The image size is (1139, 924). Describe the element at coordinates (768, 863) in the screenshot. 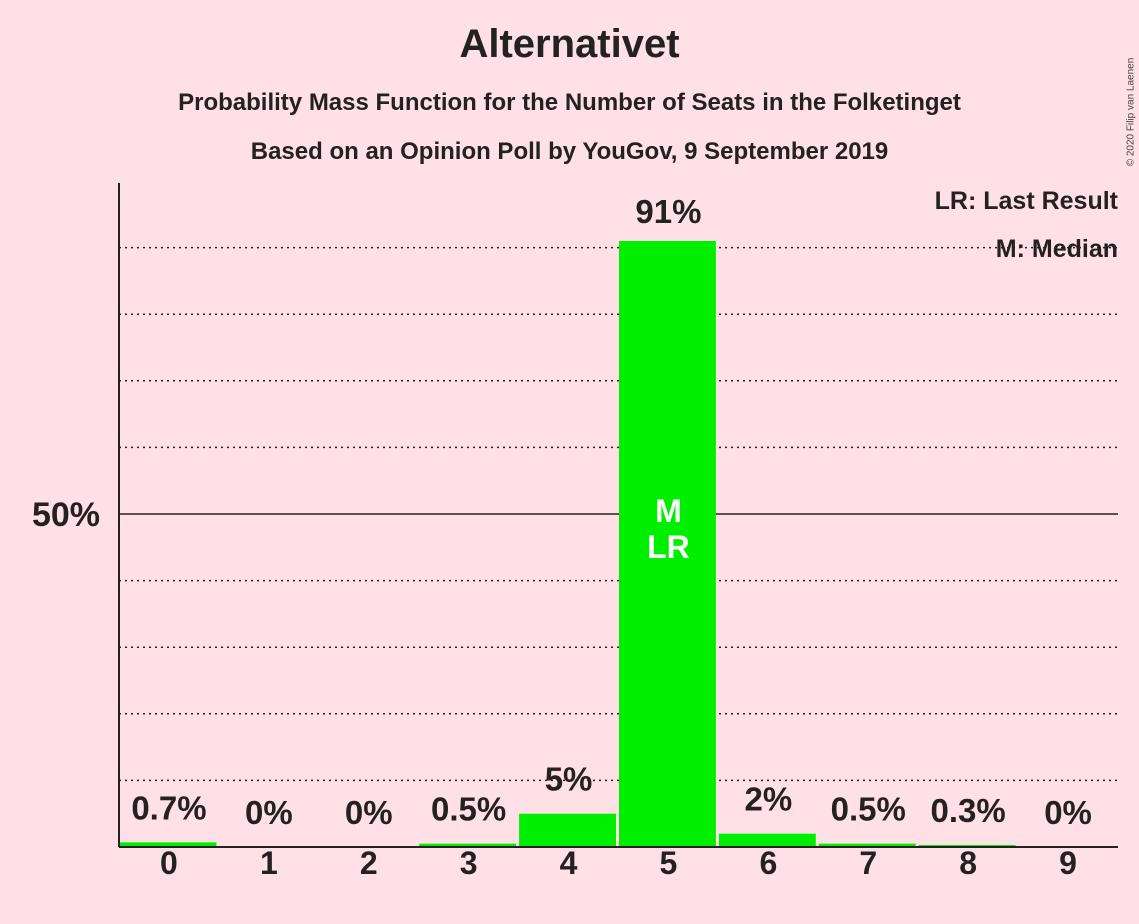

I see `x-tick-label: 6` at that location.